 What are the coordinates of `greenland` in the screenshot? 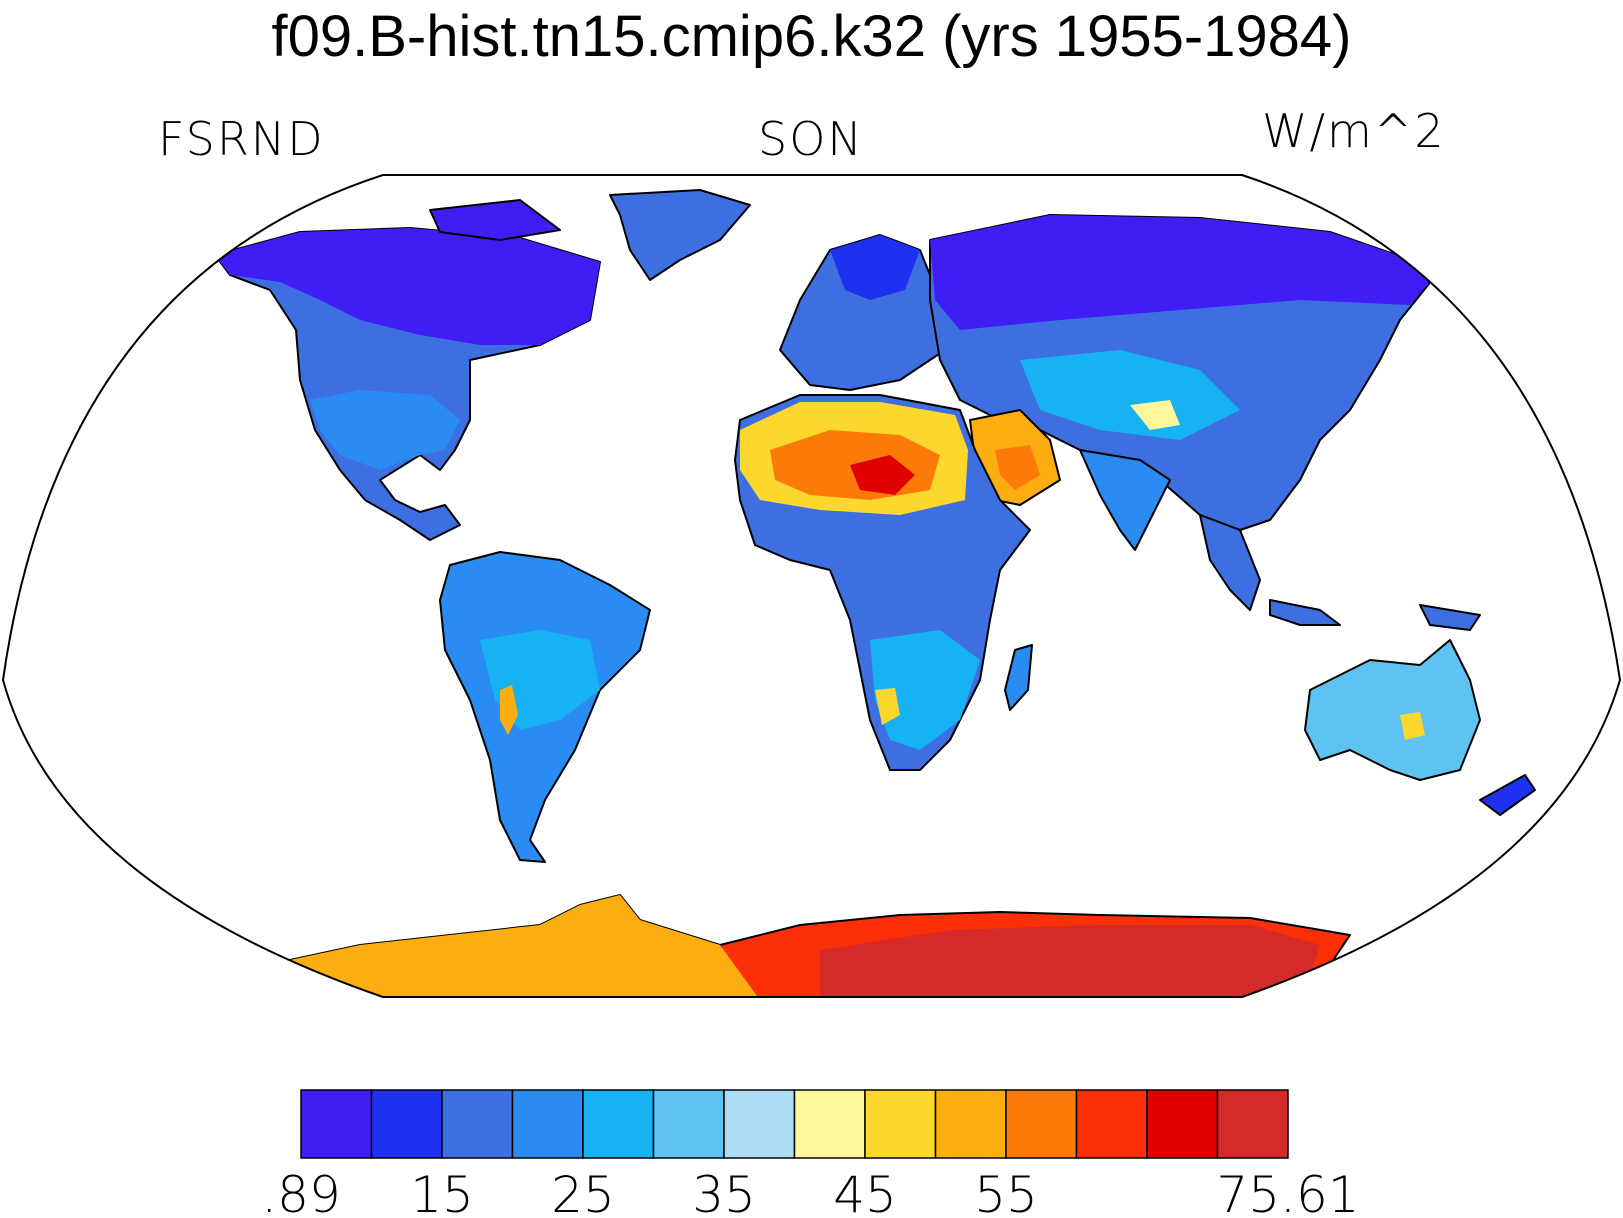 It's located at (680, 235).